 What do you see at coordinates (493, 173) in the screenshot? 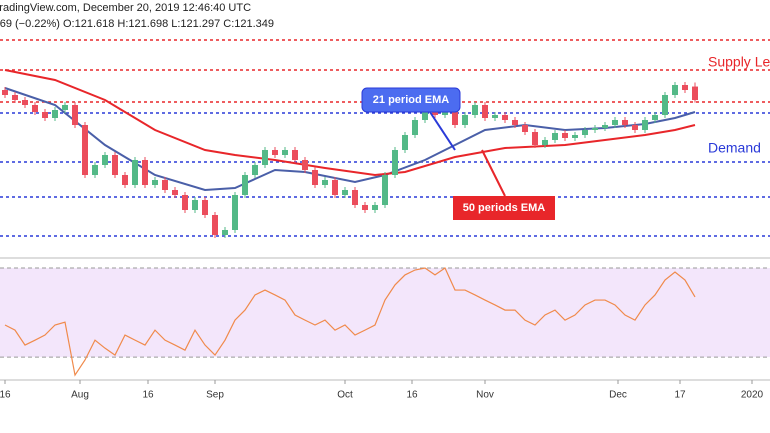
I see `ema50-arrow` at bounding box center [493, 173].